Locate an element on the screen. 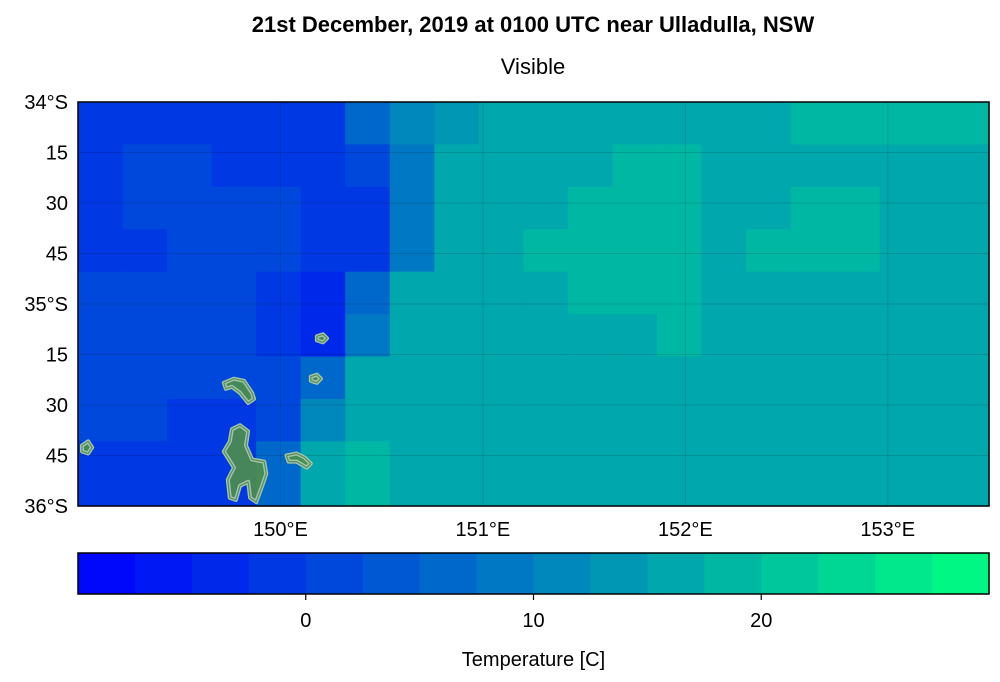 The width and height of the screenshot is (1000, 682). x-tick-label: 153°E is located at coordinates (887, 530).